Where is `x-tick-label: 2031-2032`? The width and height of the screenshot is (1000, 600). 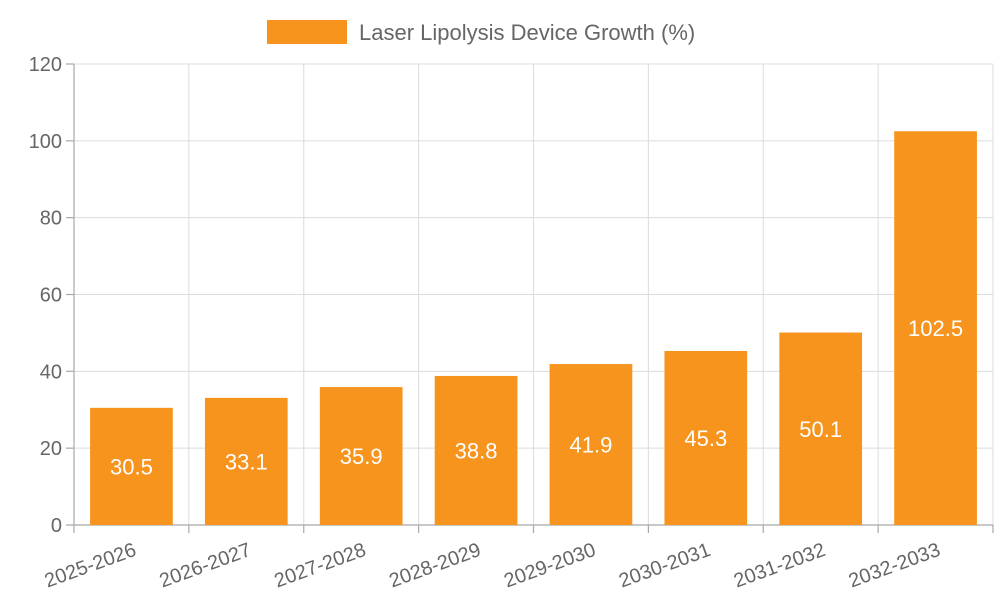
x-tick-label: 2031-2032 is located at coordinates (779, 565).